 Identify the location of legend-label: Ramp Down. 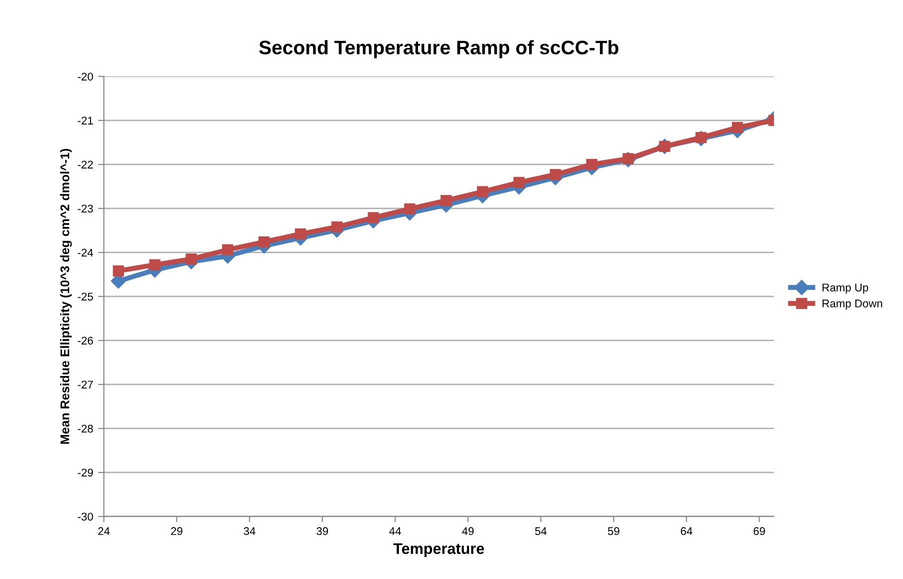
(852, 305).